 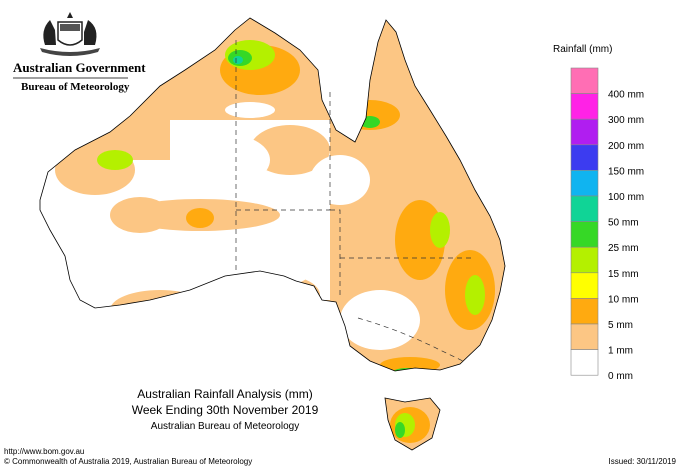 I want to click on legend-label: 100 mm, so click(x=626, y=197).